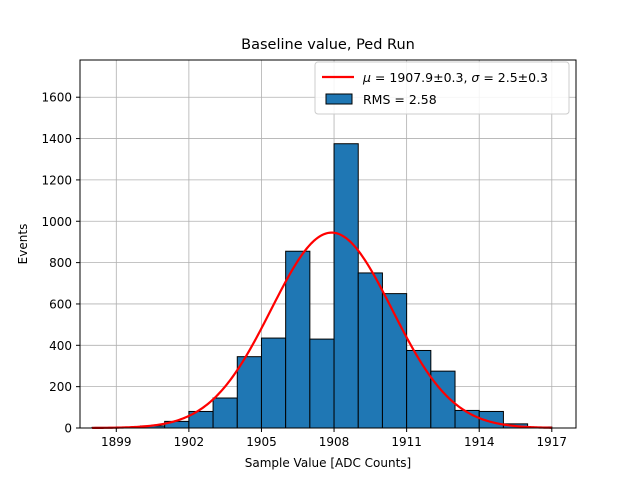 The image size is (640, 480). Describe the element at coordinates (421, 77) in the screenshot. I see `legend-mu-value: = 1907.9±0.3,` at that location.